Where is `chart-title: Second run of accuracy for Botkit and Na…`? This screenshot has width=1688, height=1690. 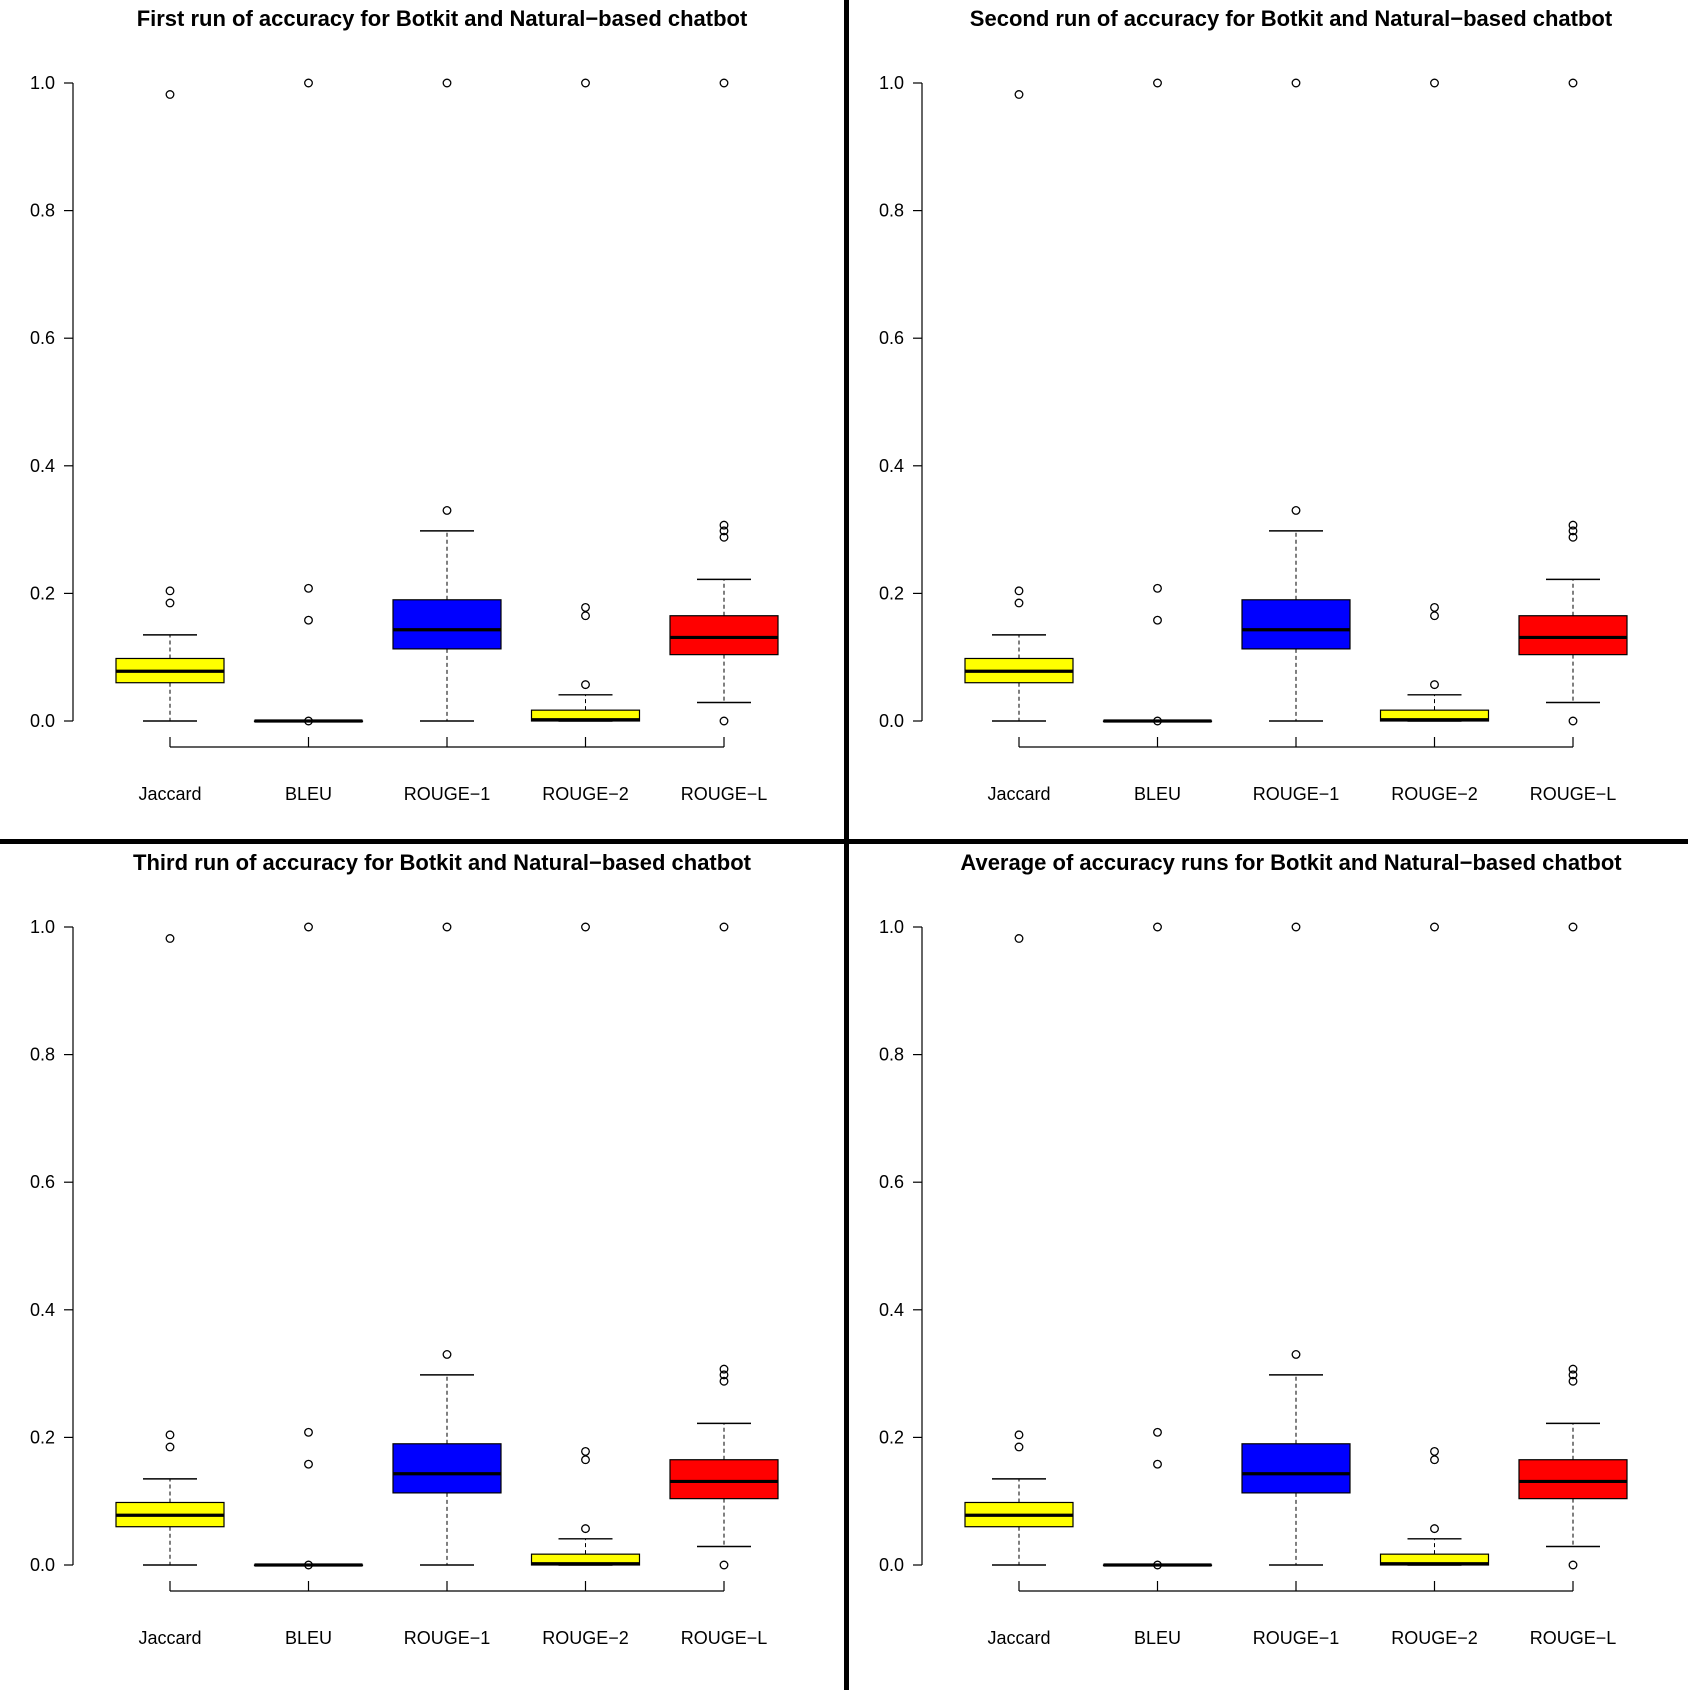 chart-title: Second run of accuracy for Botkit and Na… is located at coordinates (1291, 18).